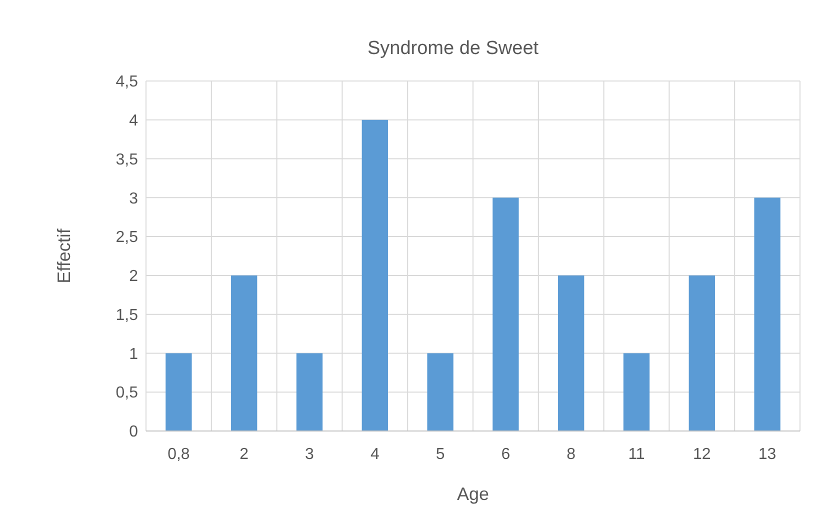 This screenshot has width=819, height=506. I want to click on x-tick-label: 13, so click(767, 454).